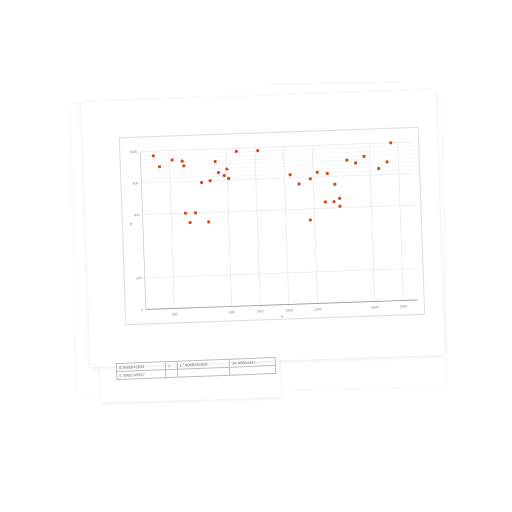 This screenshot has width=512, height=512. Describe the element at coordinates (375, 307) in the screenshot. I see `x-tick-label: 1600` at that location.